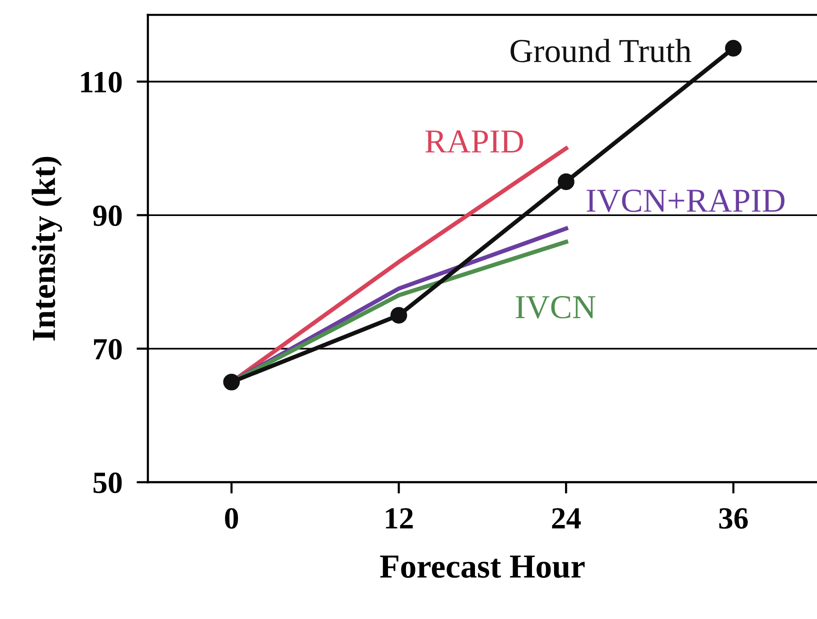 Image resolution: width=817 pixels, height=619 pixels. Describe the element at coordinates (685, 201) in the screenshot. I see `series-label: IVCN+RAPID` at that location.